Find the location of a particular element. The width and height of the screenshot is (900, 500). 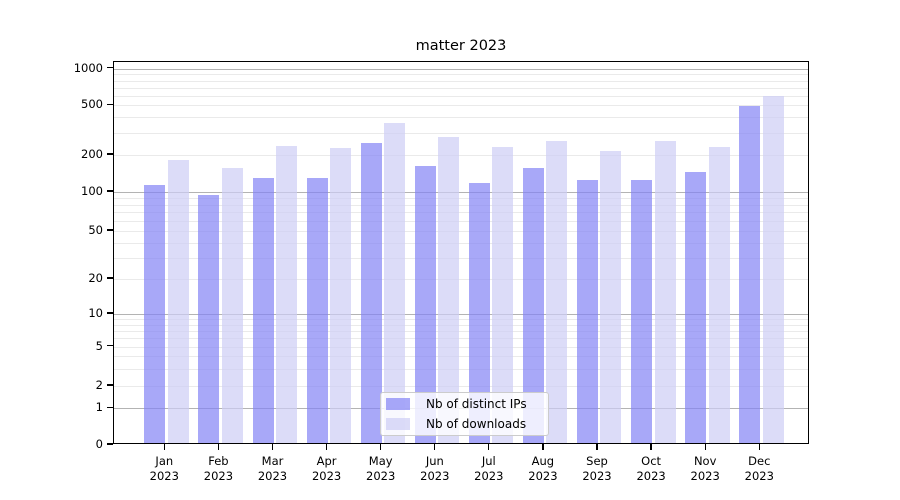

x-tick-label: Feb 2023 is located at coordinates (218, 468).